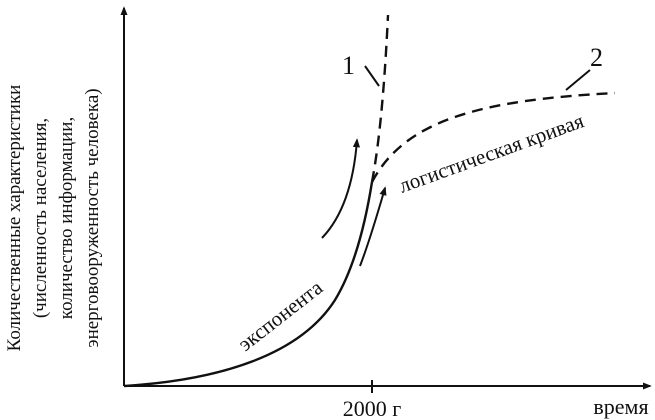 This screenshot has width=655, height=420. I want to click on marker-2-label: 2, so click(596, 57).